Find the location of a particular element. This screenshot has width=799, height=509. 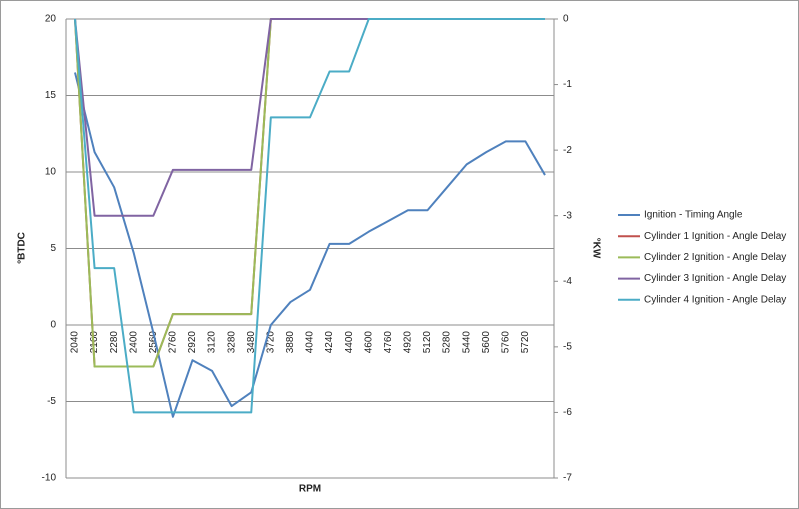

x-tick-label: 3120 is located at coordinates (212, 342).